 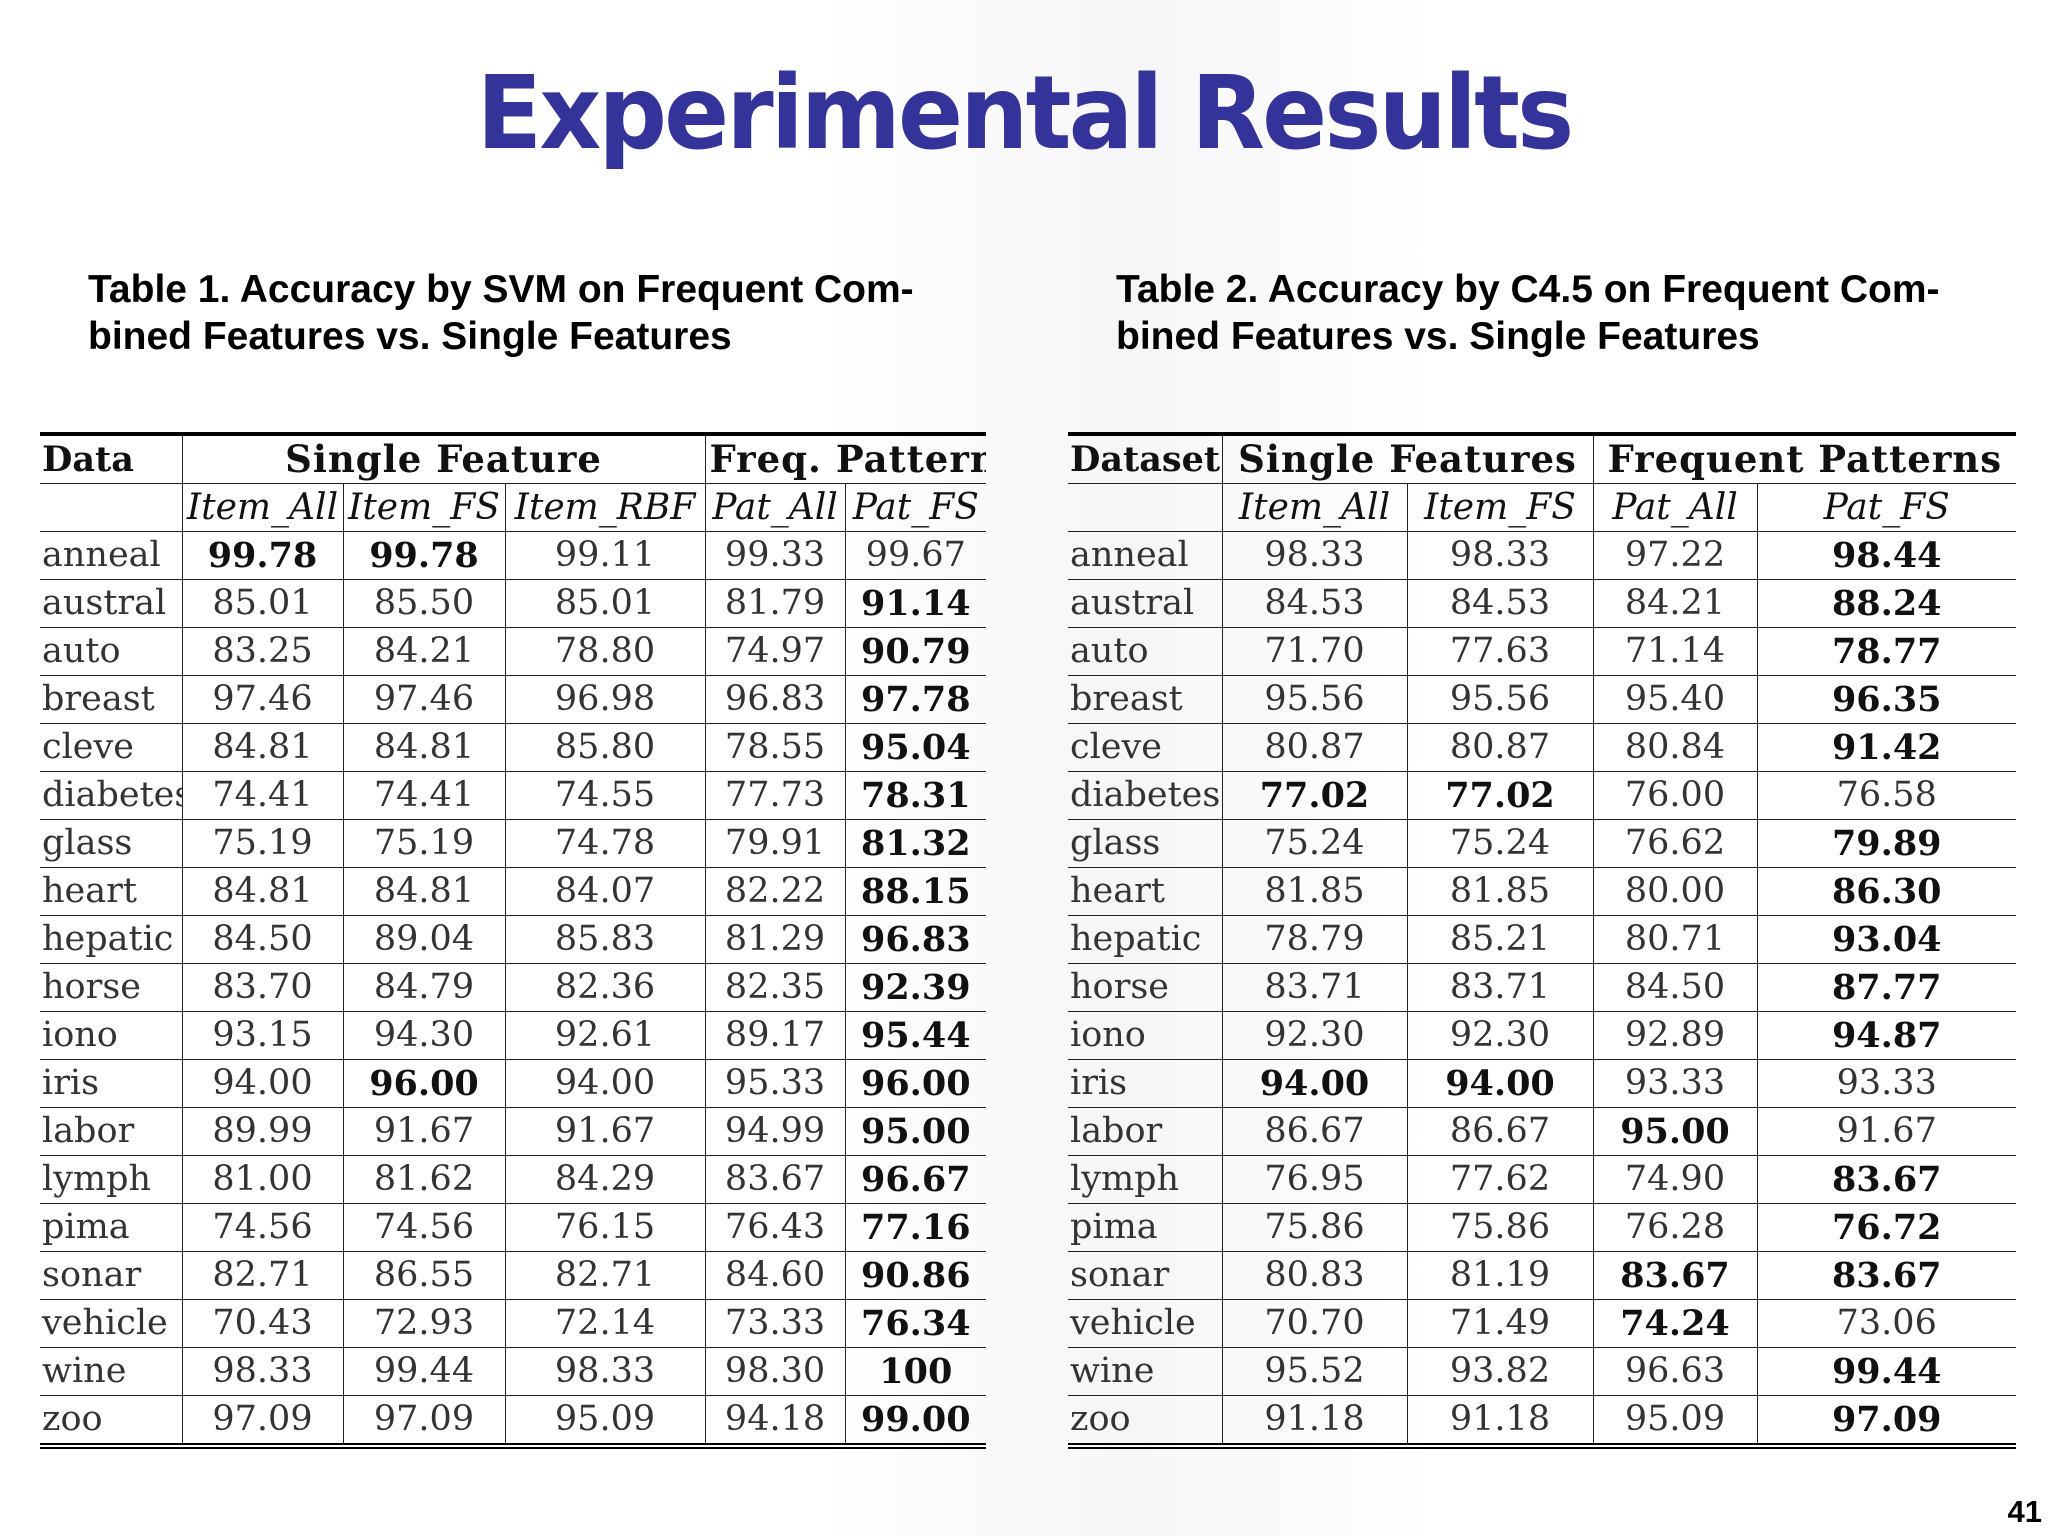 I want to click on accuracy-cell: 99.11, so click(x=605, y=555).